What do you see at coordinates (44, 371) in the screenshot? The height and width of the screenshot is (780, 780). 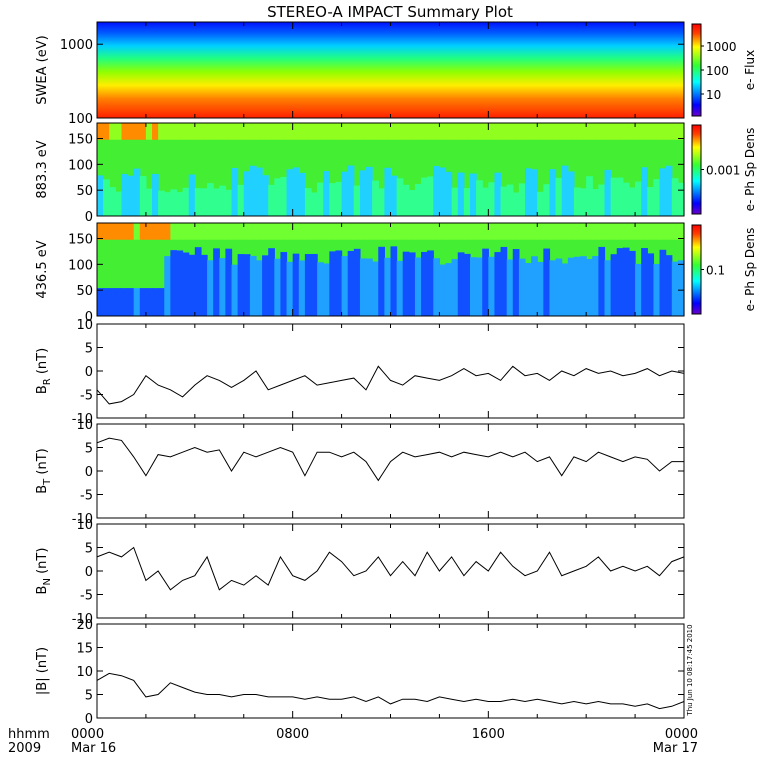 I see `y-axis-label: BR (nT)` at bounding box center [44, 371].